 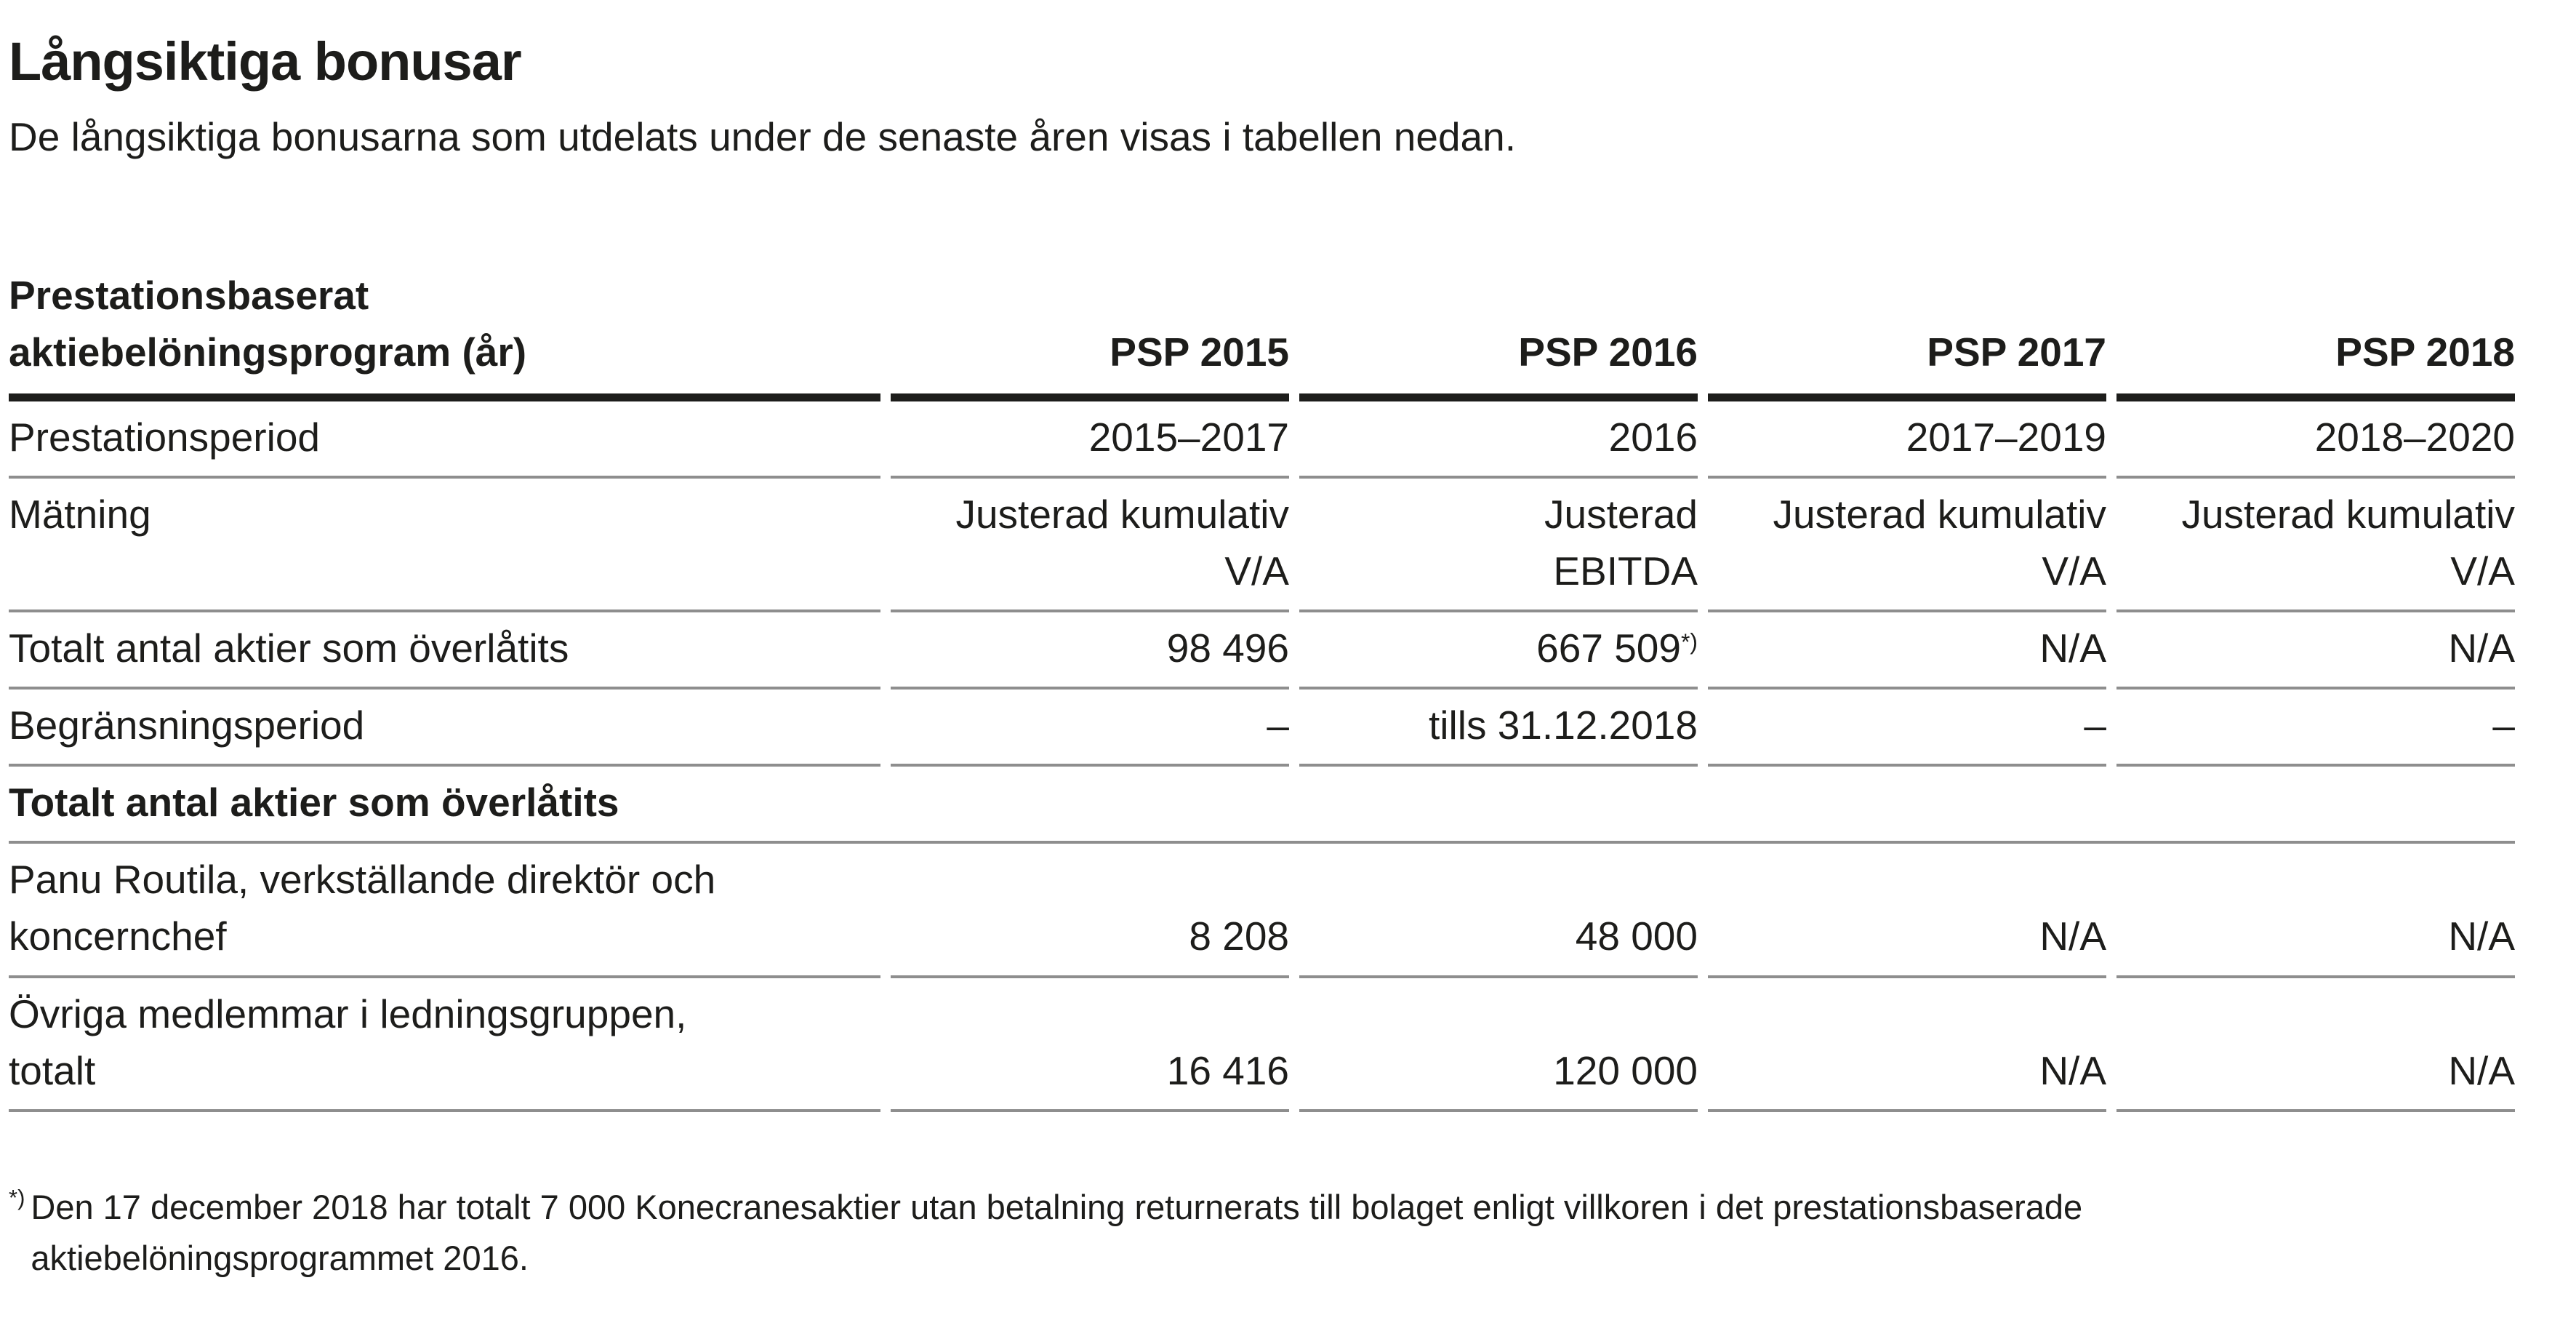 I want to click on row-label: Mätning, so click(x=444, y=546).